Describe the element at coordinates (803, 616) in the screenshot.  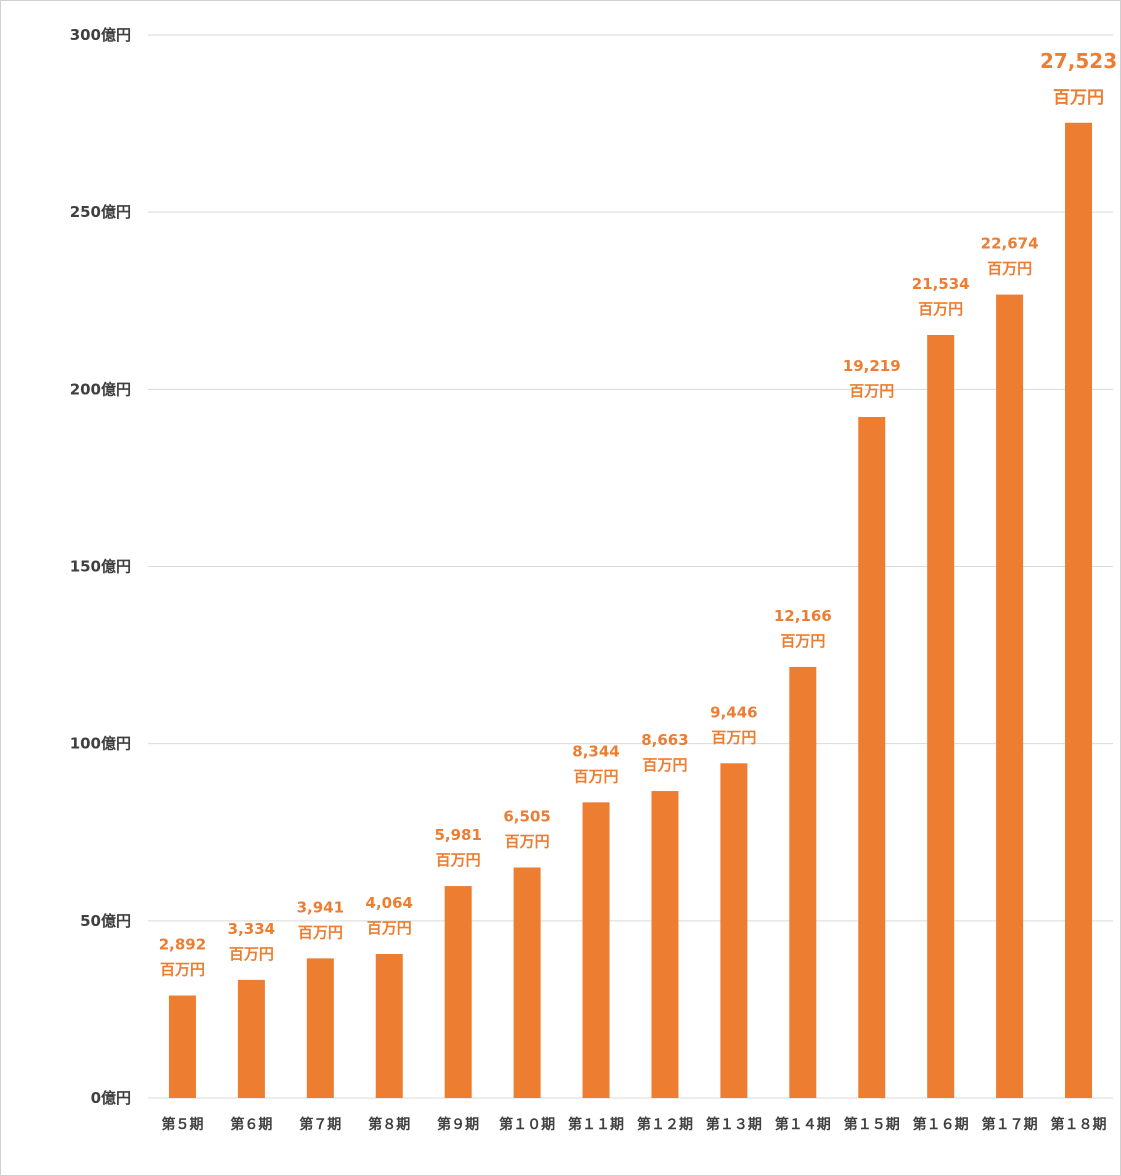
I see `data-label-value: 12,166` at that location.